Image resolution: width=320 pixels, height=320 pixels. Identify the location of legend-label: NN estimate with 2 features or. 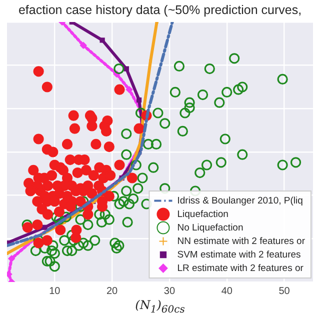
(241, 241).